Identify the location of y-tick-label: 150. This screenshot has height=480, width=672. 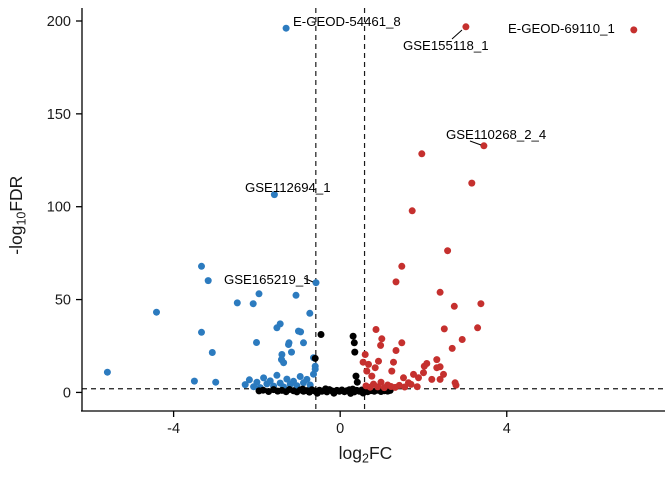
(59, 115).